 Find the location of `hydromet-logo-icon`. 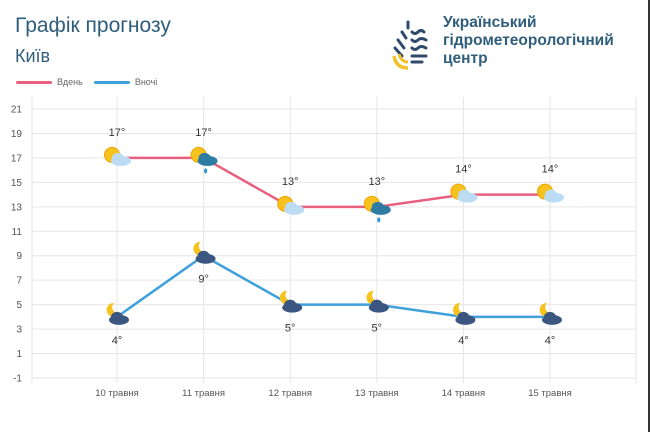

hydromet-logo-icon is located at coordinates (410, 45).